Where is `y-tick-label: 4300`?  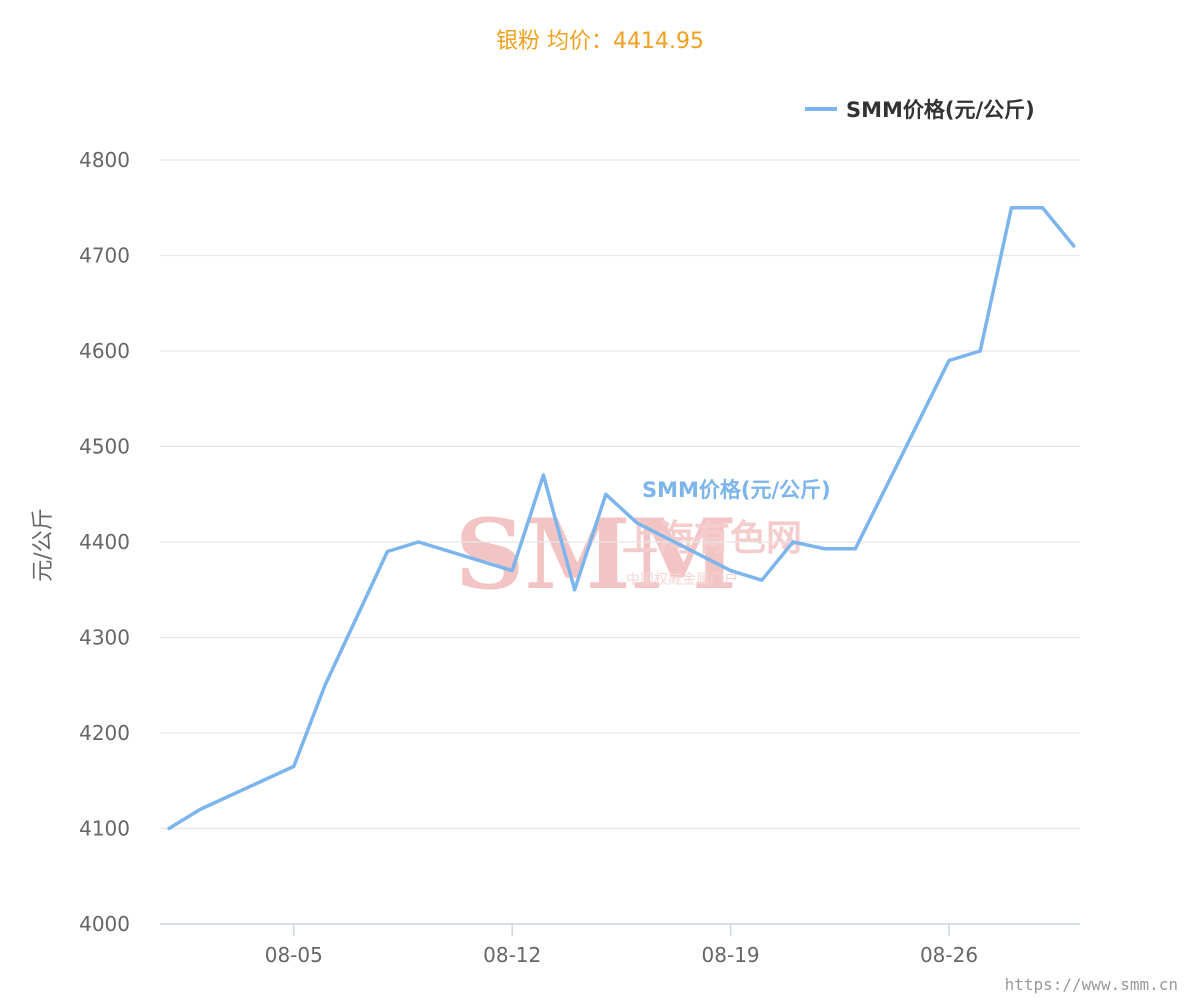
y-tick-label: 4300 is located at coordinates (104, 638).